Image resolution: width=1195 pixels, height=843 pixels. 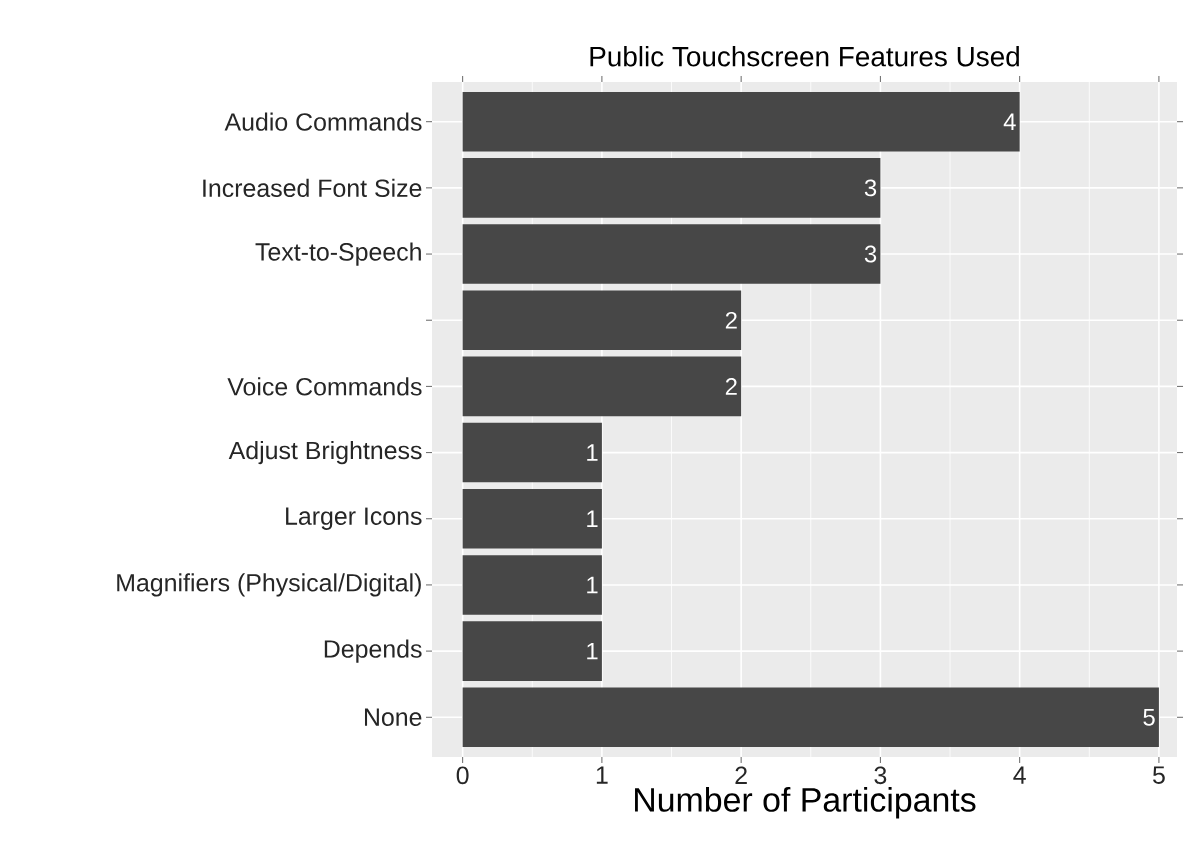 What do you see at coordinates (602, 775) in the screenshot?
I see `x-tick-label: 1` at bounding box center [602, 775].